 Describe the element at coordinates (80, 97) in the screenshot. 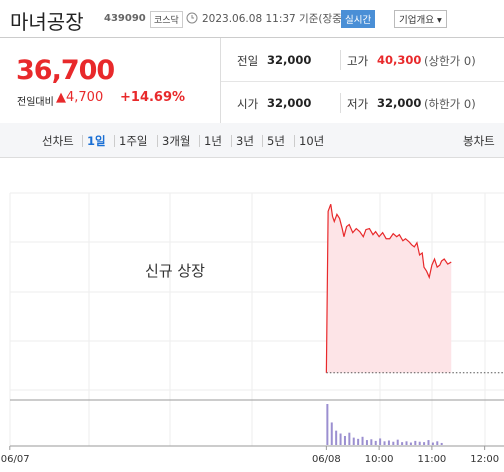

I see `change: ▲4,700` at that location.